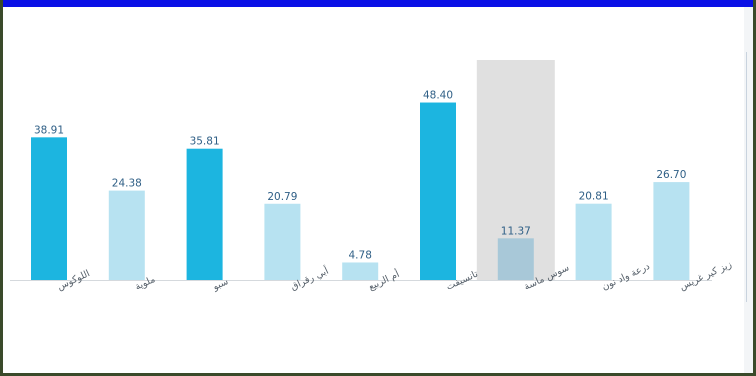  What do you see at coordinates (516, 231) in the screenshot?
I see `value-label-7: 11.37` at bounding box center [516, 231].